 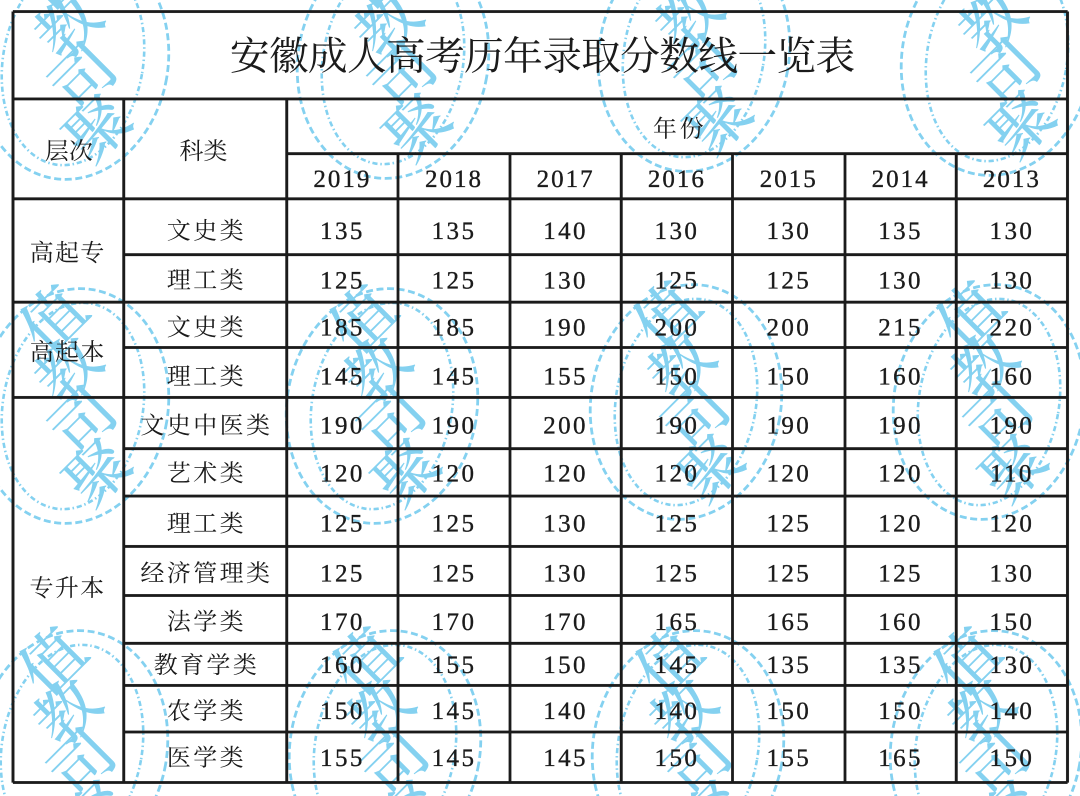 What do you see at coordinates (677, 179) in the screenshot?
I see `svg-text: 2016` at bounding box center [677, 179].